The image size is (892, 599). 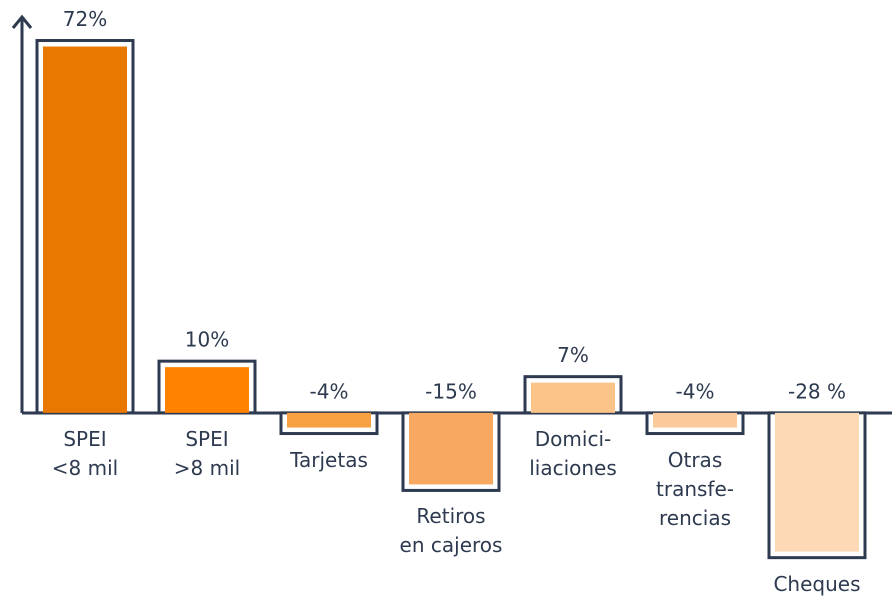 What do you see at coordinates (85, 453) in the screenshot?
I see `category-label: SPEI <8 mil` at bounding box center [85, 453].